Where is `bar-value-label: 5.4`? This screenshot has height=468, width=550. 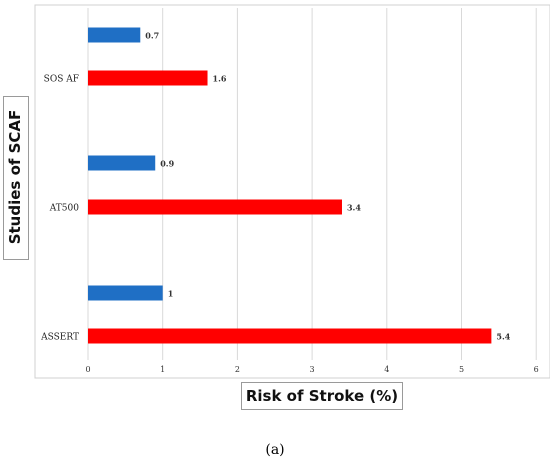 bar-value-label: 5.4 is located at coordinates (503, 337).